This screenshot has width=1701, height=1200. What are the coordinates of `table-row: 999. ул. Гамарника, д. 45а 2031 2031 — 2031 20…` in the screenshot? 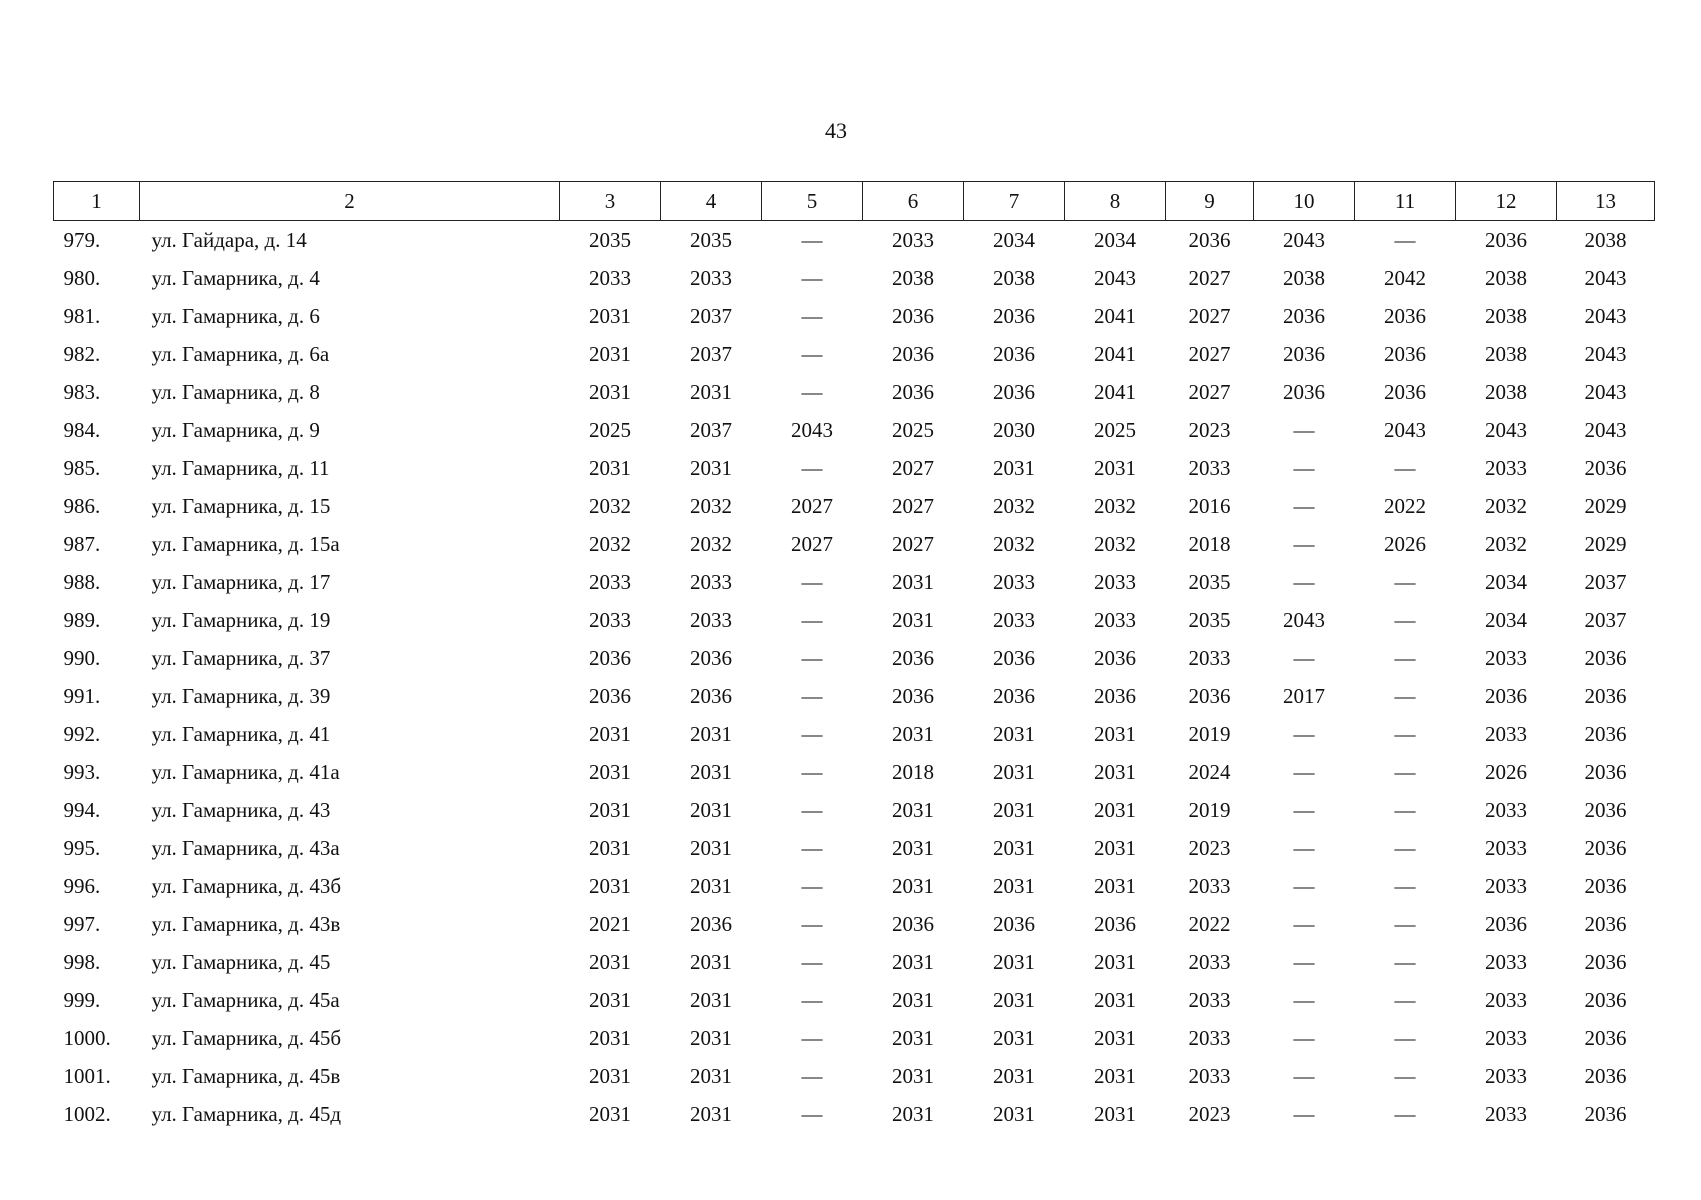 It's located at (854, 1000).